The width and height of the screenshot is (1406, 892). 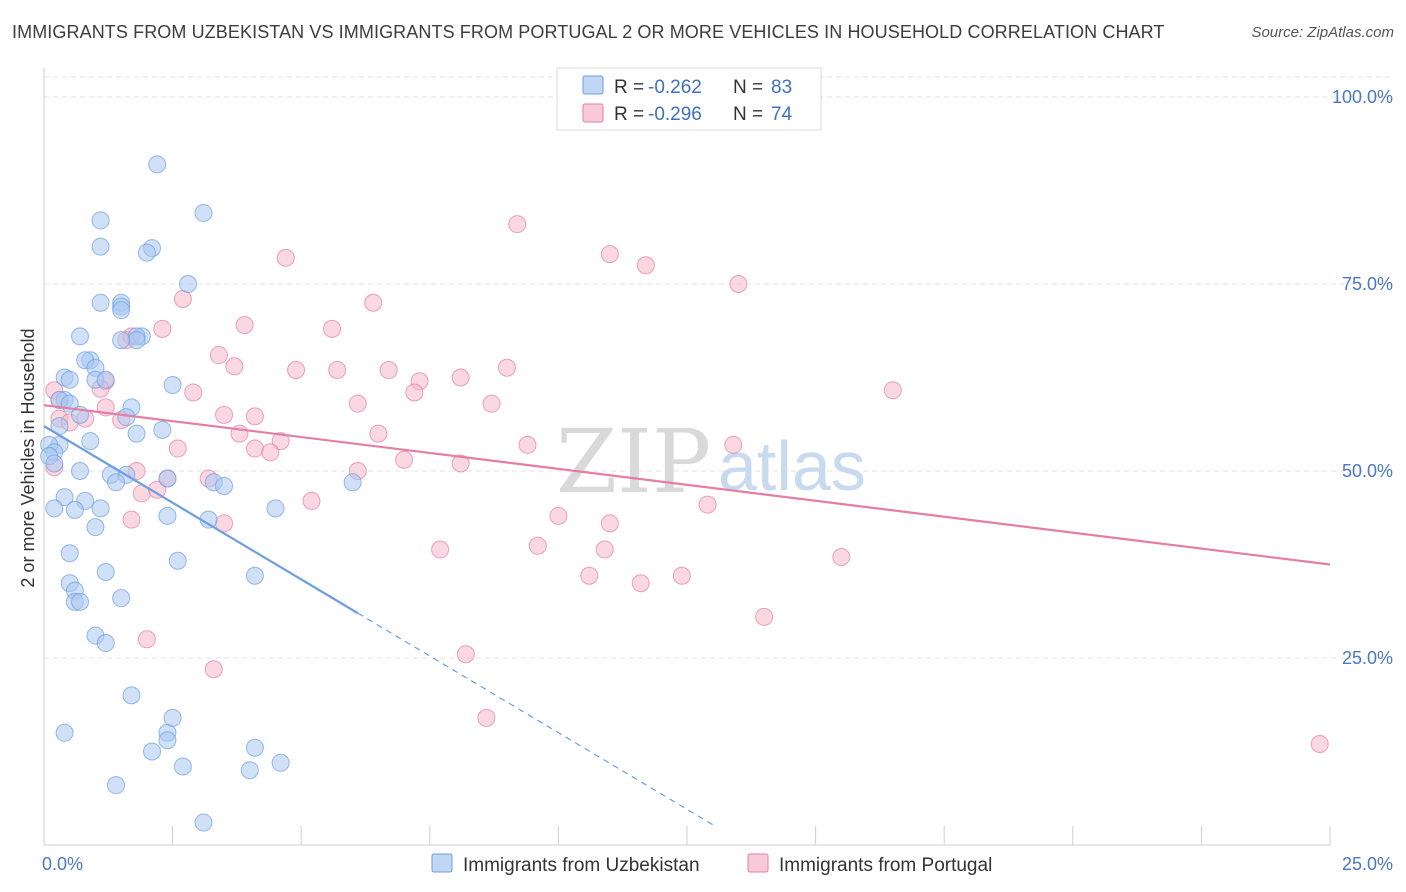 I want to click on legend-n-value-uzbekistan: 83, so click(x=781, y=87).